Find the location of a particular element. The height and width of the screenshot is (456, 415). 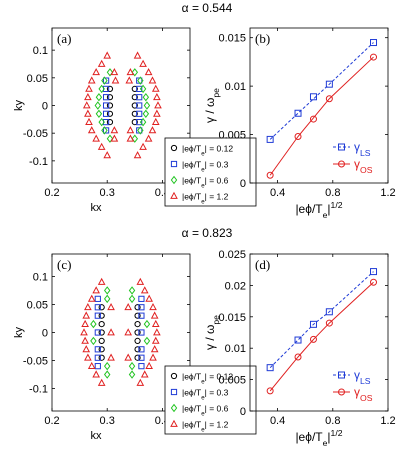

row-title: α = 0.544 is located at coordinates (207, 8).